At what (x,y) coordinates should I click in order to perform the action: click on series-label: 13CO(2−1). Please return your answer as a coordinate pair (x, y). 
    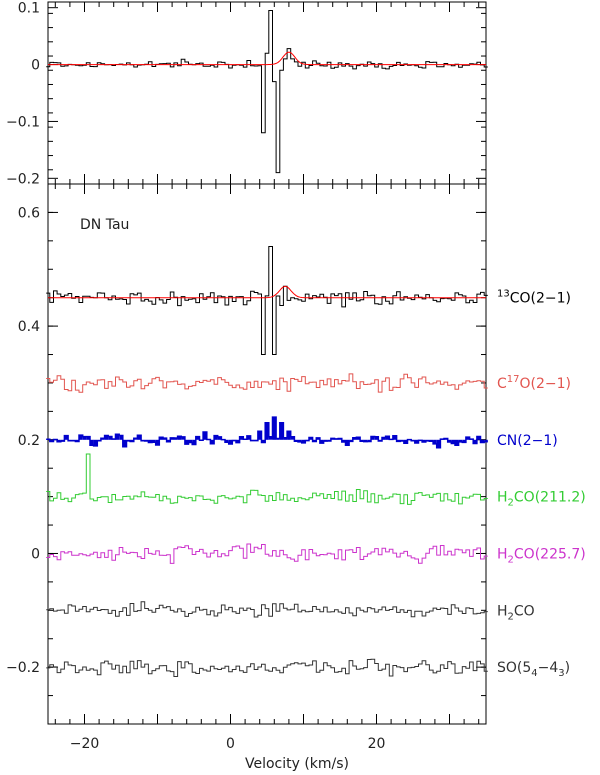
    Looking at the image, I should click on (534, 298).